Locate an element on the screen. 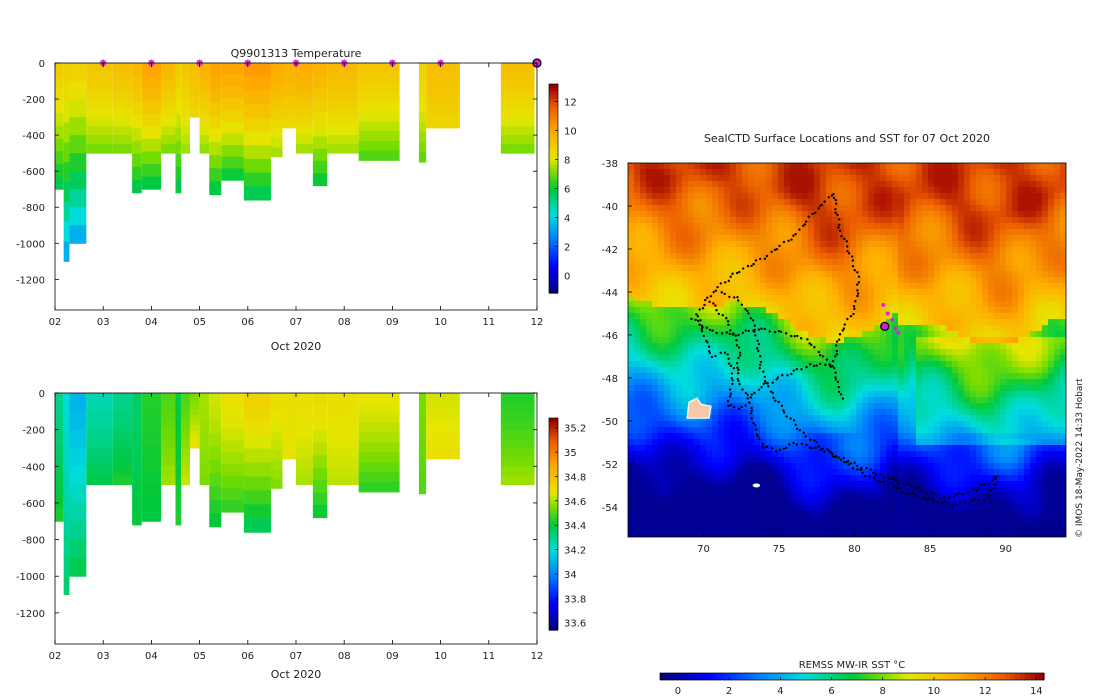  x-tick-label: 07 is located at coordinates (296, 656).